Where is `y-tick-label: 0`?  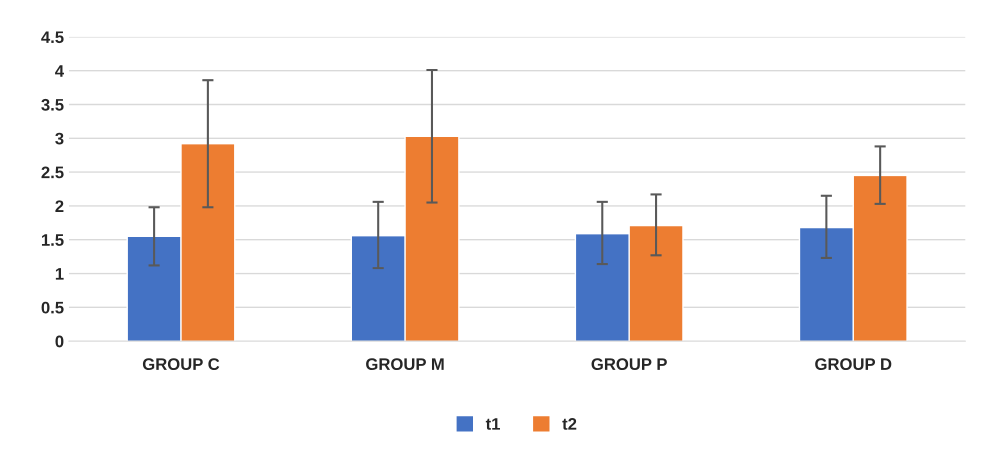
y-tick-label: 0 is located at coordinates (59, 342).